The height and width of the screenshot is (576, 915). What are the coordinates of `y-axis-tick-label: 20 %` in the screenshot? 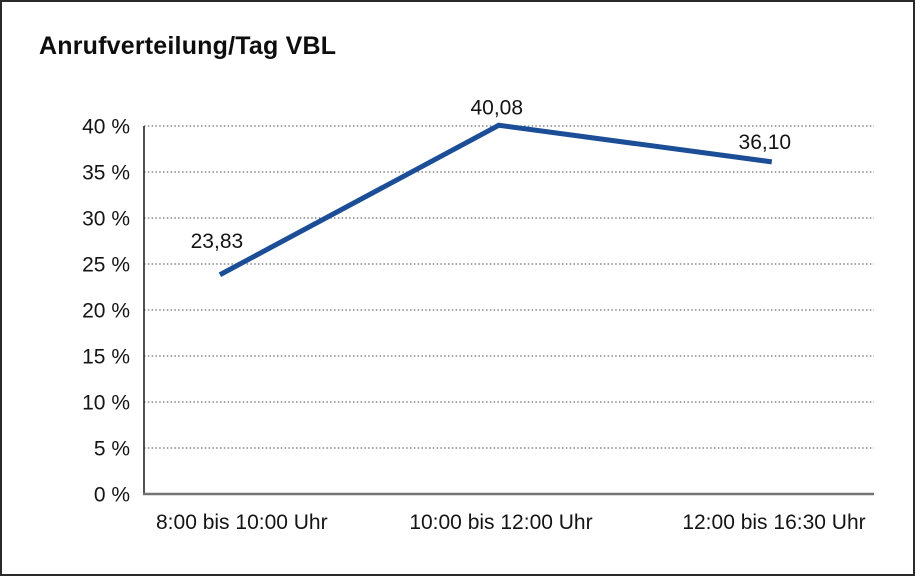 It's located at (106, 311).